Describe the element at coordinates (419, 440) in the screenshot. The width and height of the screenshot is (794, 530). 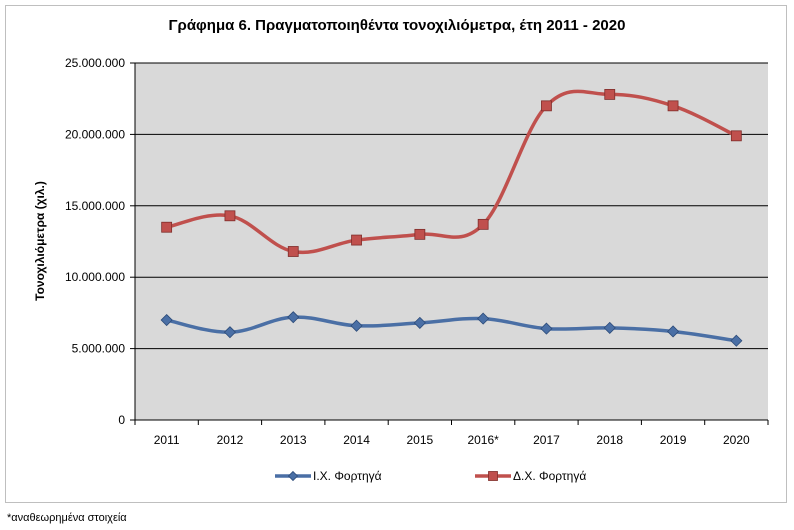
I see `x-tick-label: 2015` at that location.